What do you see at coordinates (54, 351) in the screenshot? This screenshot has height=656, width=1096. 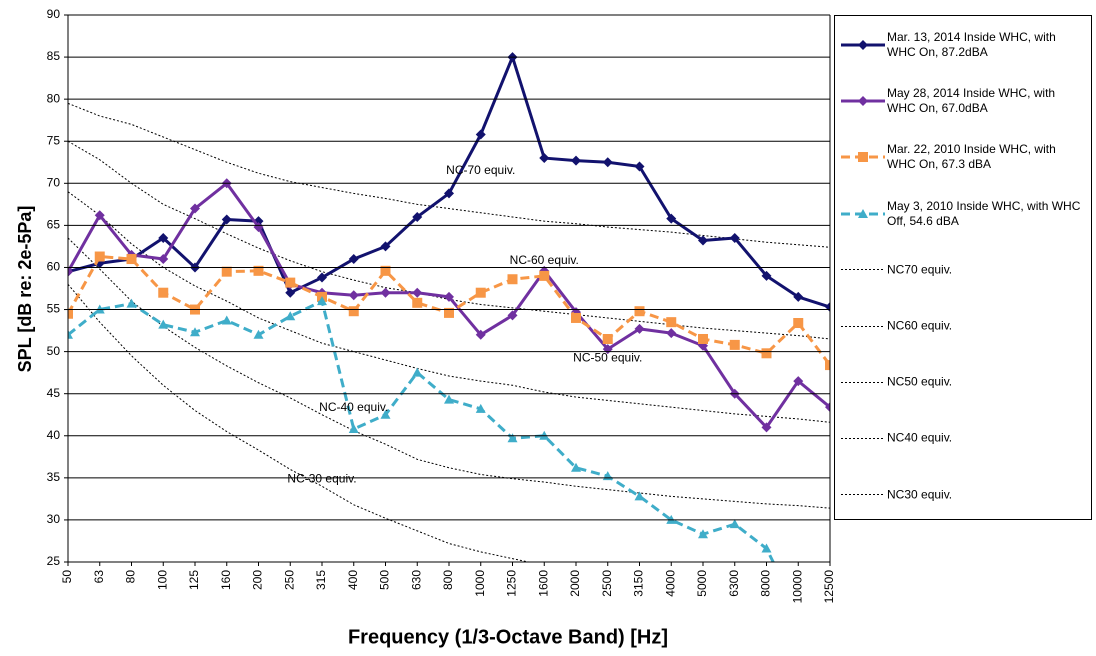 I see `y-tick-label: 50` at bounding box center [54, 351].